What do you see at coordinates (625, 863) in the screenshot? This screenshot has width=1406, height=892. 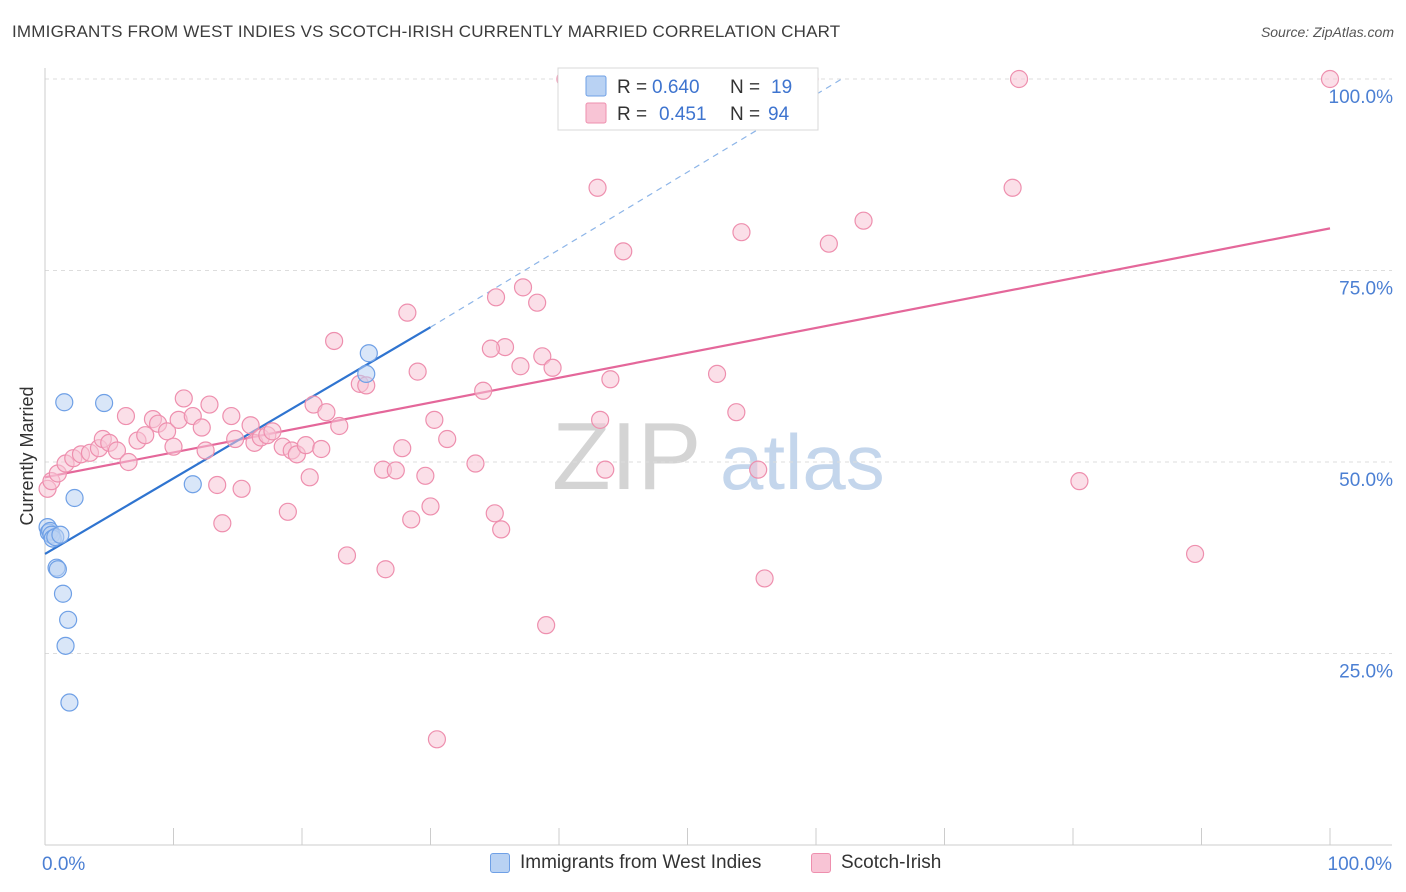 I see `legend-item-west-indies: Immigrants from West Indies` at bounding box center [625, 863].